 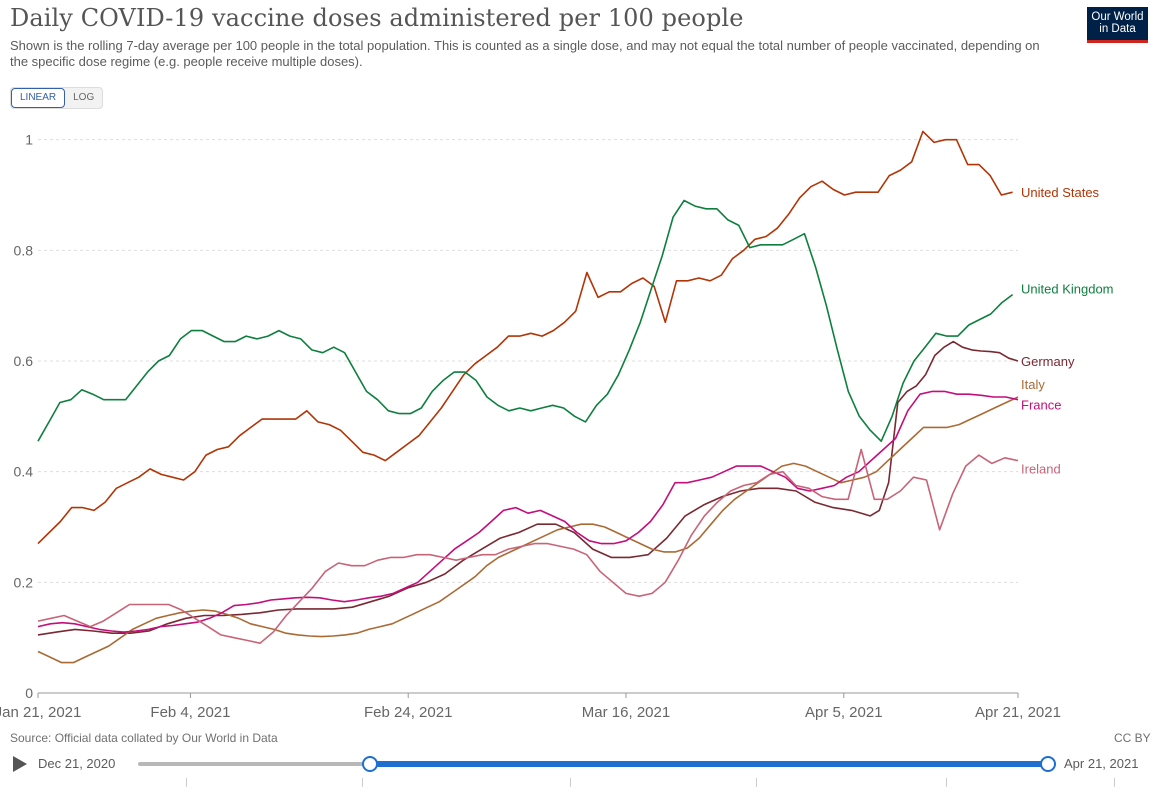 I want to click on x-tick-label: Apr 5, 2021, so click(x=844, y=712).